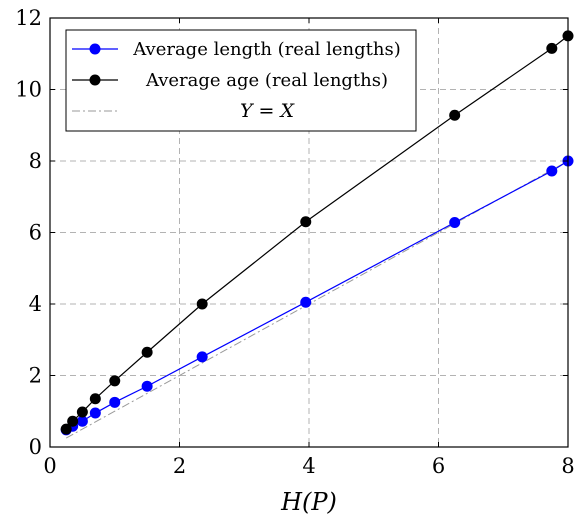  I want to click on y-tick-label: 6, so click(35, 233).